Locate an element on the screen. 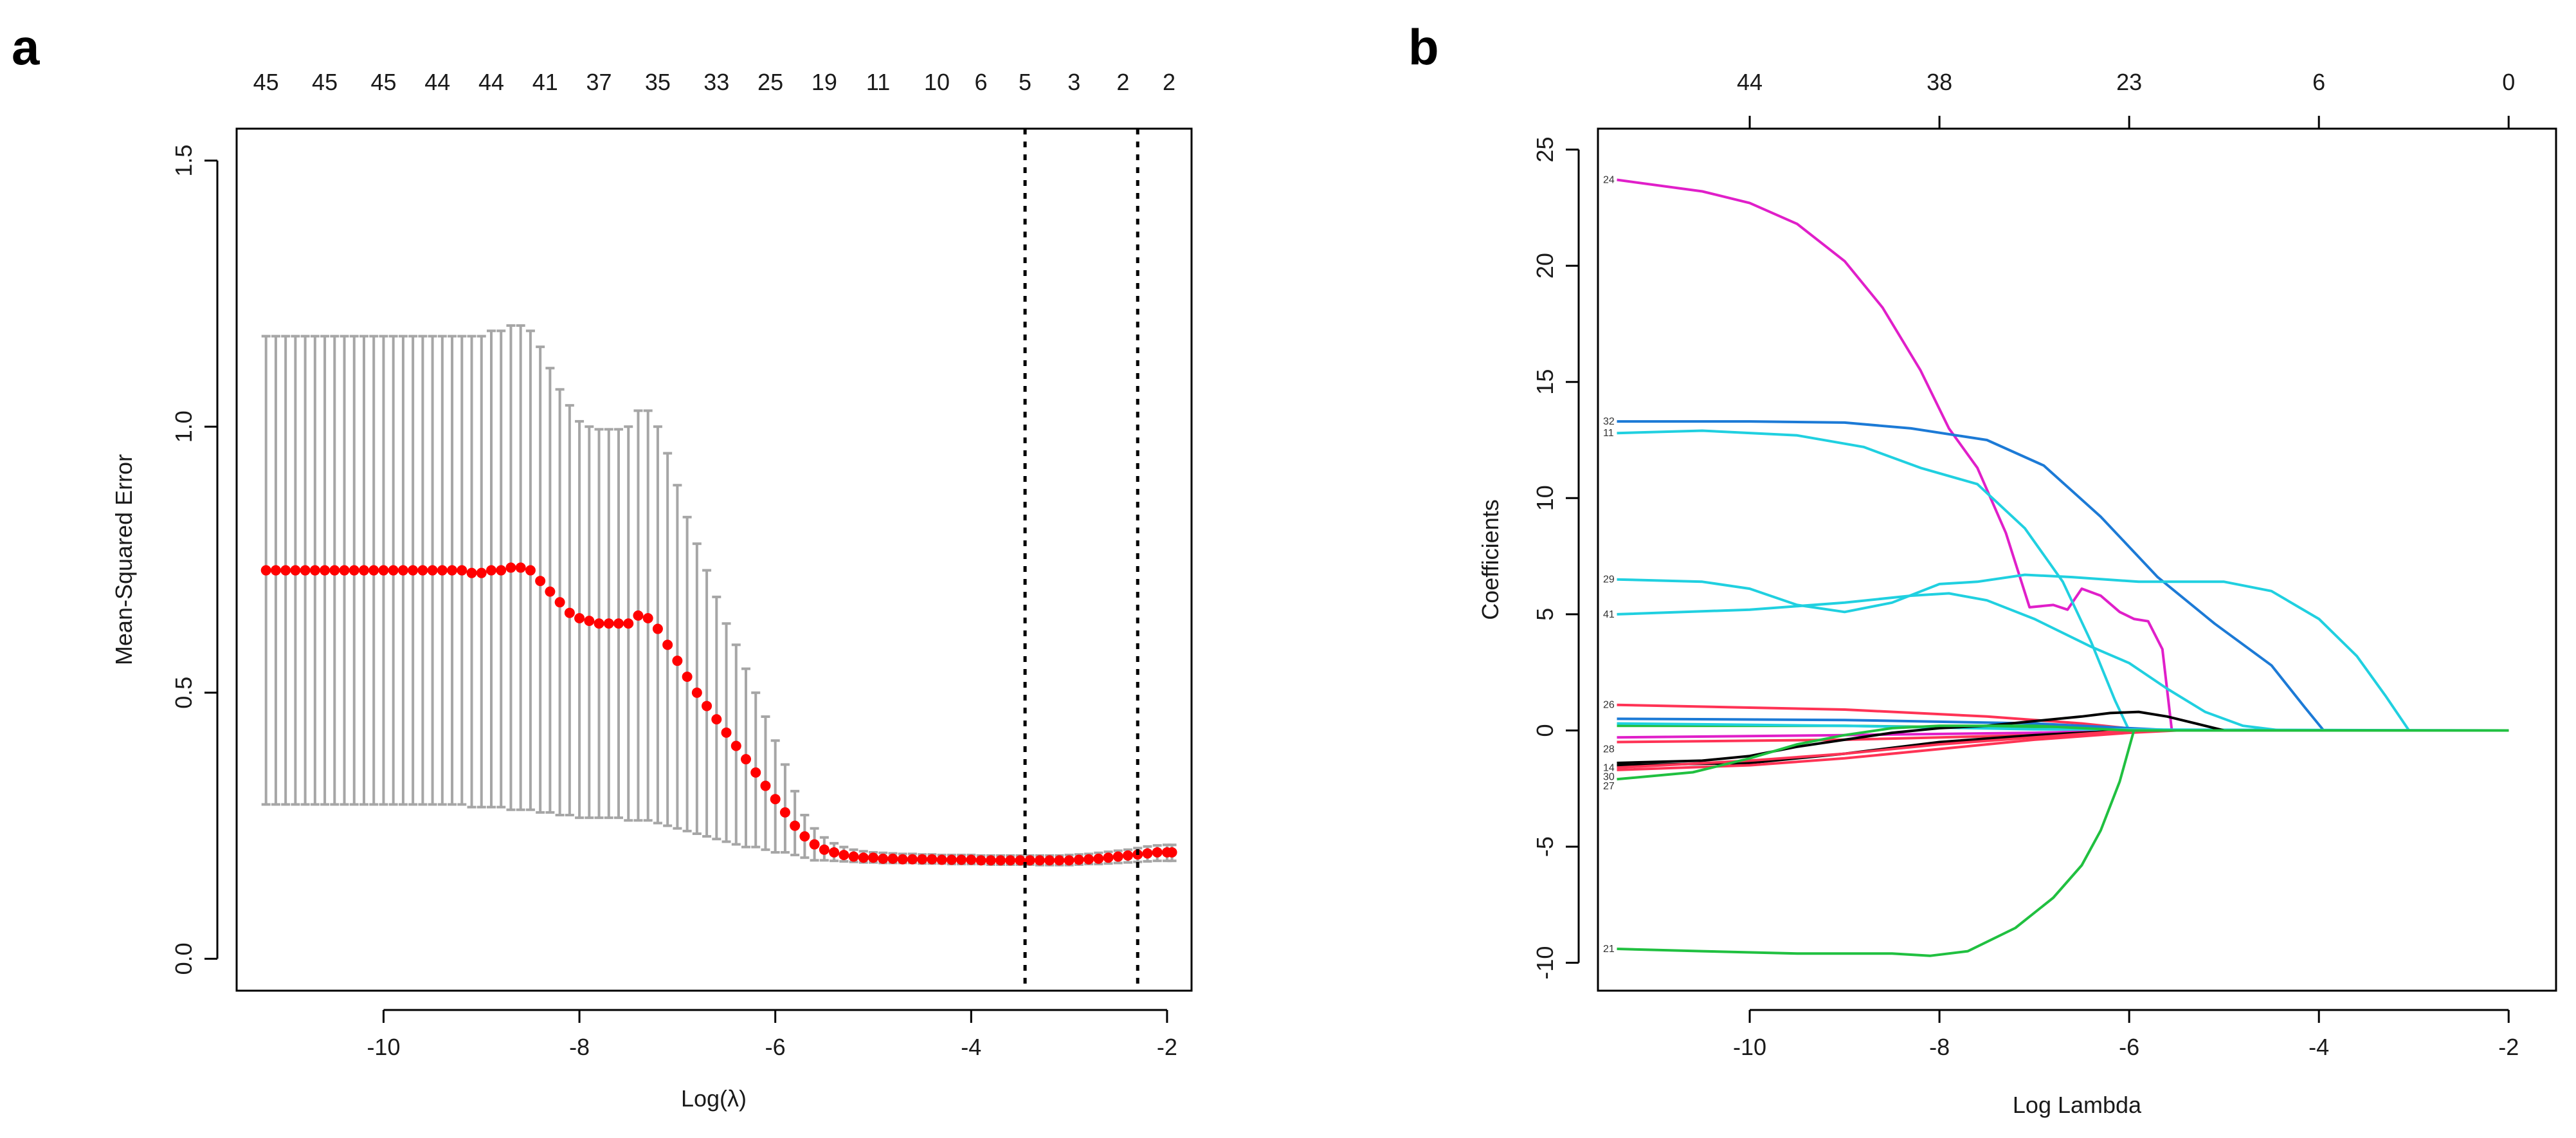 The width and height of the screenshot is (2576, 1138). top-label-11: 11 is located at coordinates (878, 82).